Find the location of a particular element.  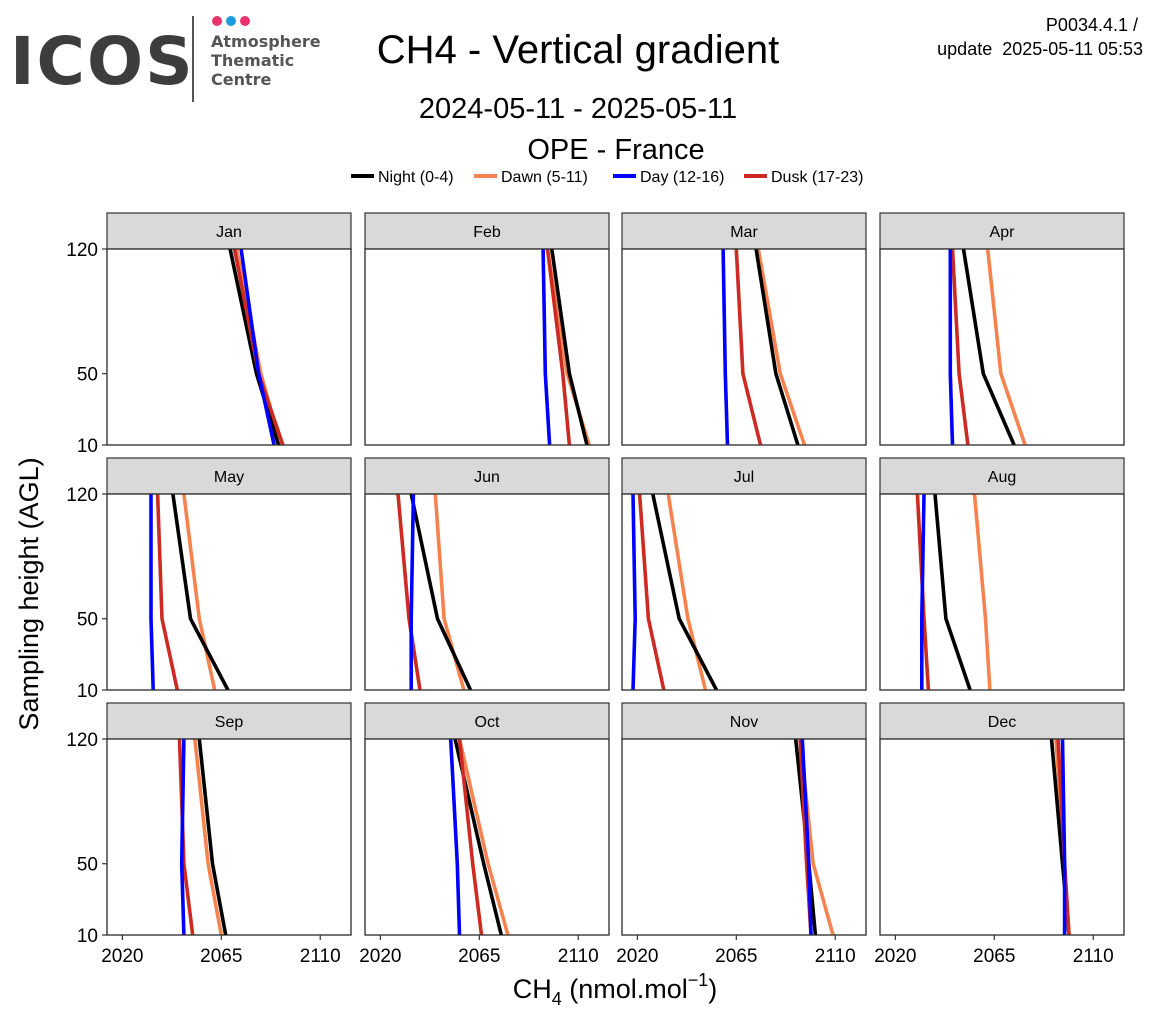

panel-jan: Jan 10 50 120 is located at coordinates (209, 334).